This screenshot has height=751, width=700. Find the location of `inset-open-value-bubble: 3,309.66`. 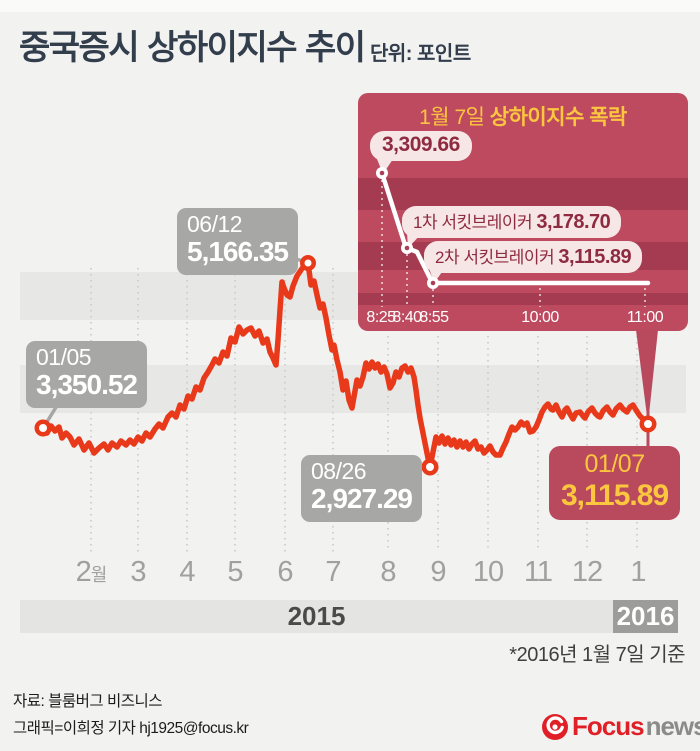

inset-open-value-bubble: 3,309.66 is located at coordinates (421, 146).